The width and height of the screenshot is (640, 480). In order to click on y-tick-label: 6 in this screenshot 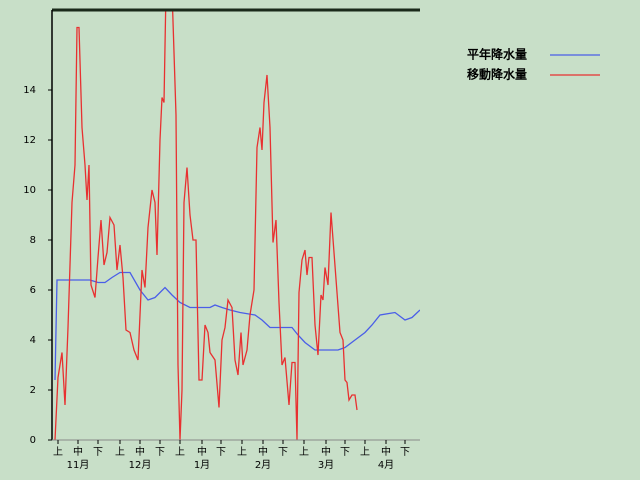, I will do `click(33, 290)`.